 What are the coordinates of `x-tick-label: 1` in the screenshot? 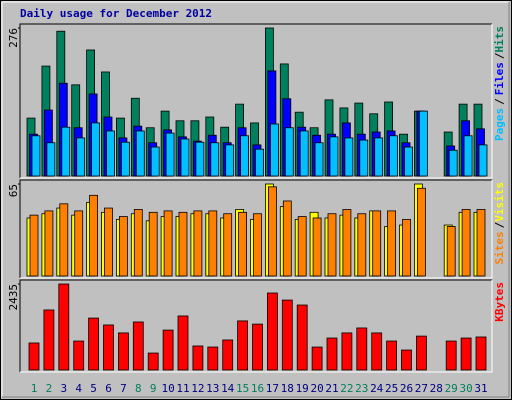 It's located at (34, 388).